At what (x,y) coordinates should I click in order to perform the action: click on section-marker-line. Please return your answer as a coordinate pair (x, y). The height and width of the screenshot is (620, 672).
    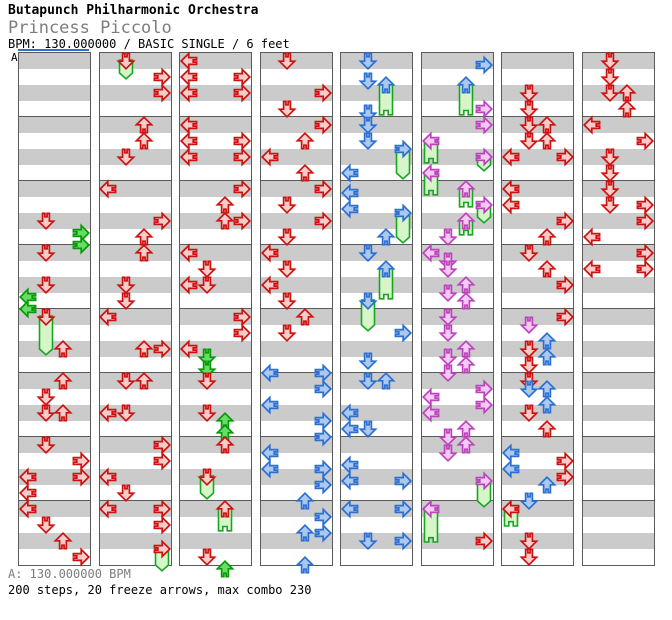
    Looking at the image, I should click on (53, 50).